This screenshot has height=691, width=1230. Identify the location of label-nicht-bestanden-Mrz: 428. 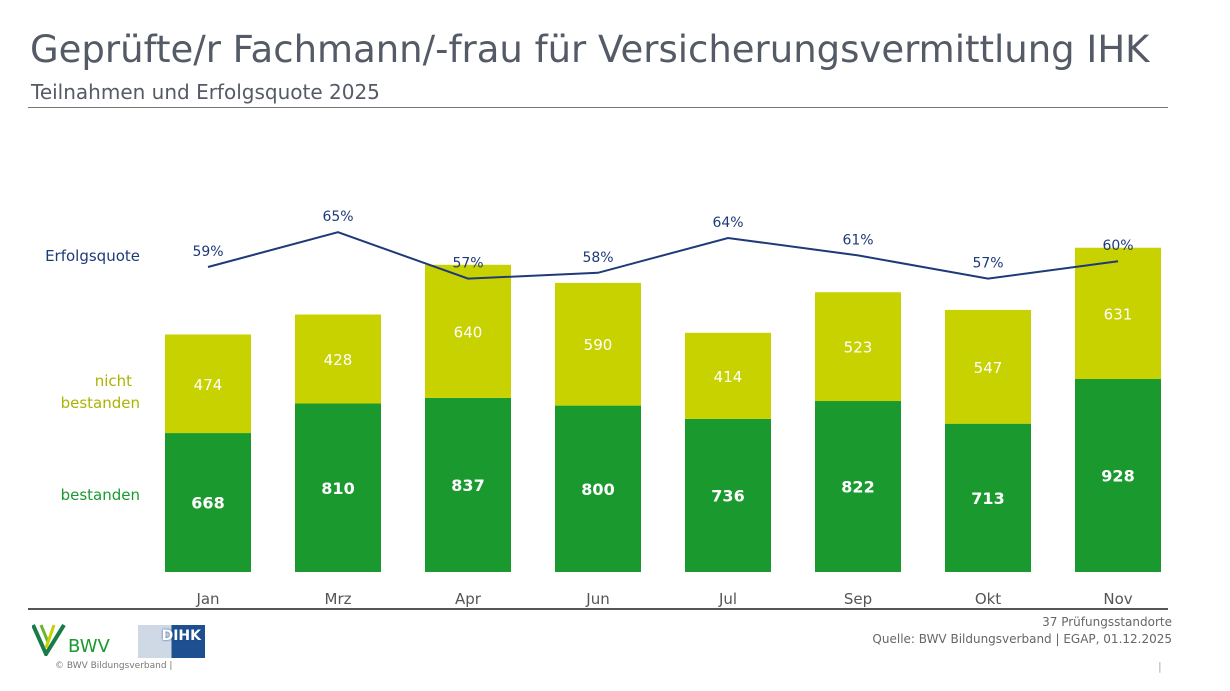
(338, 360).